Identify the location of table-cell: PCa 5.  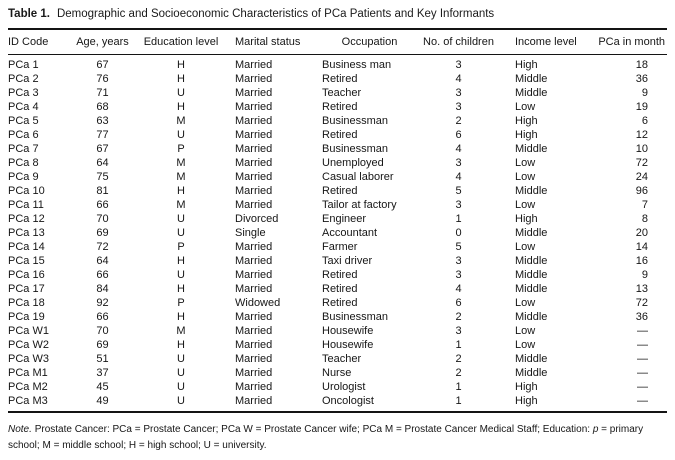
(23, 121).